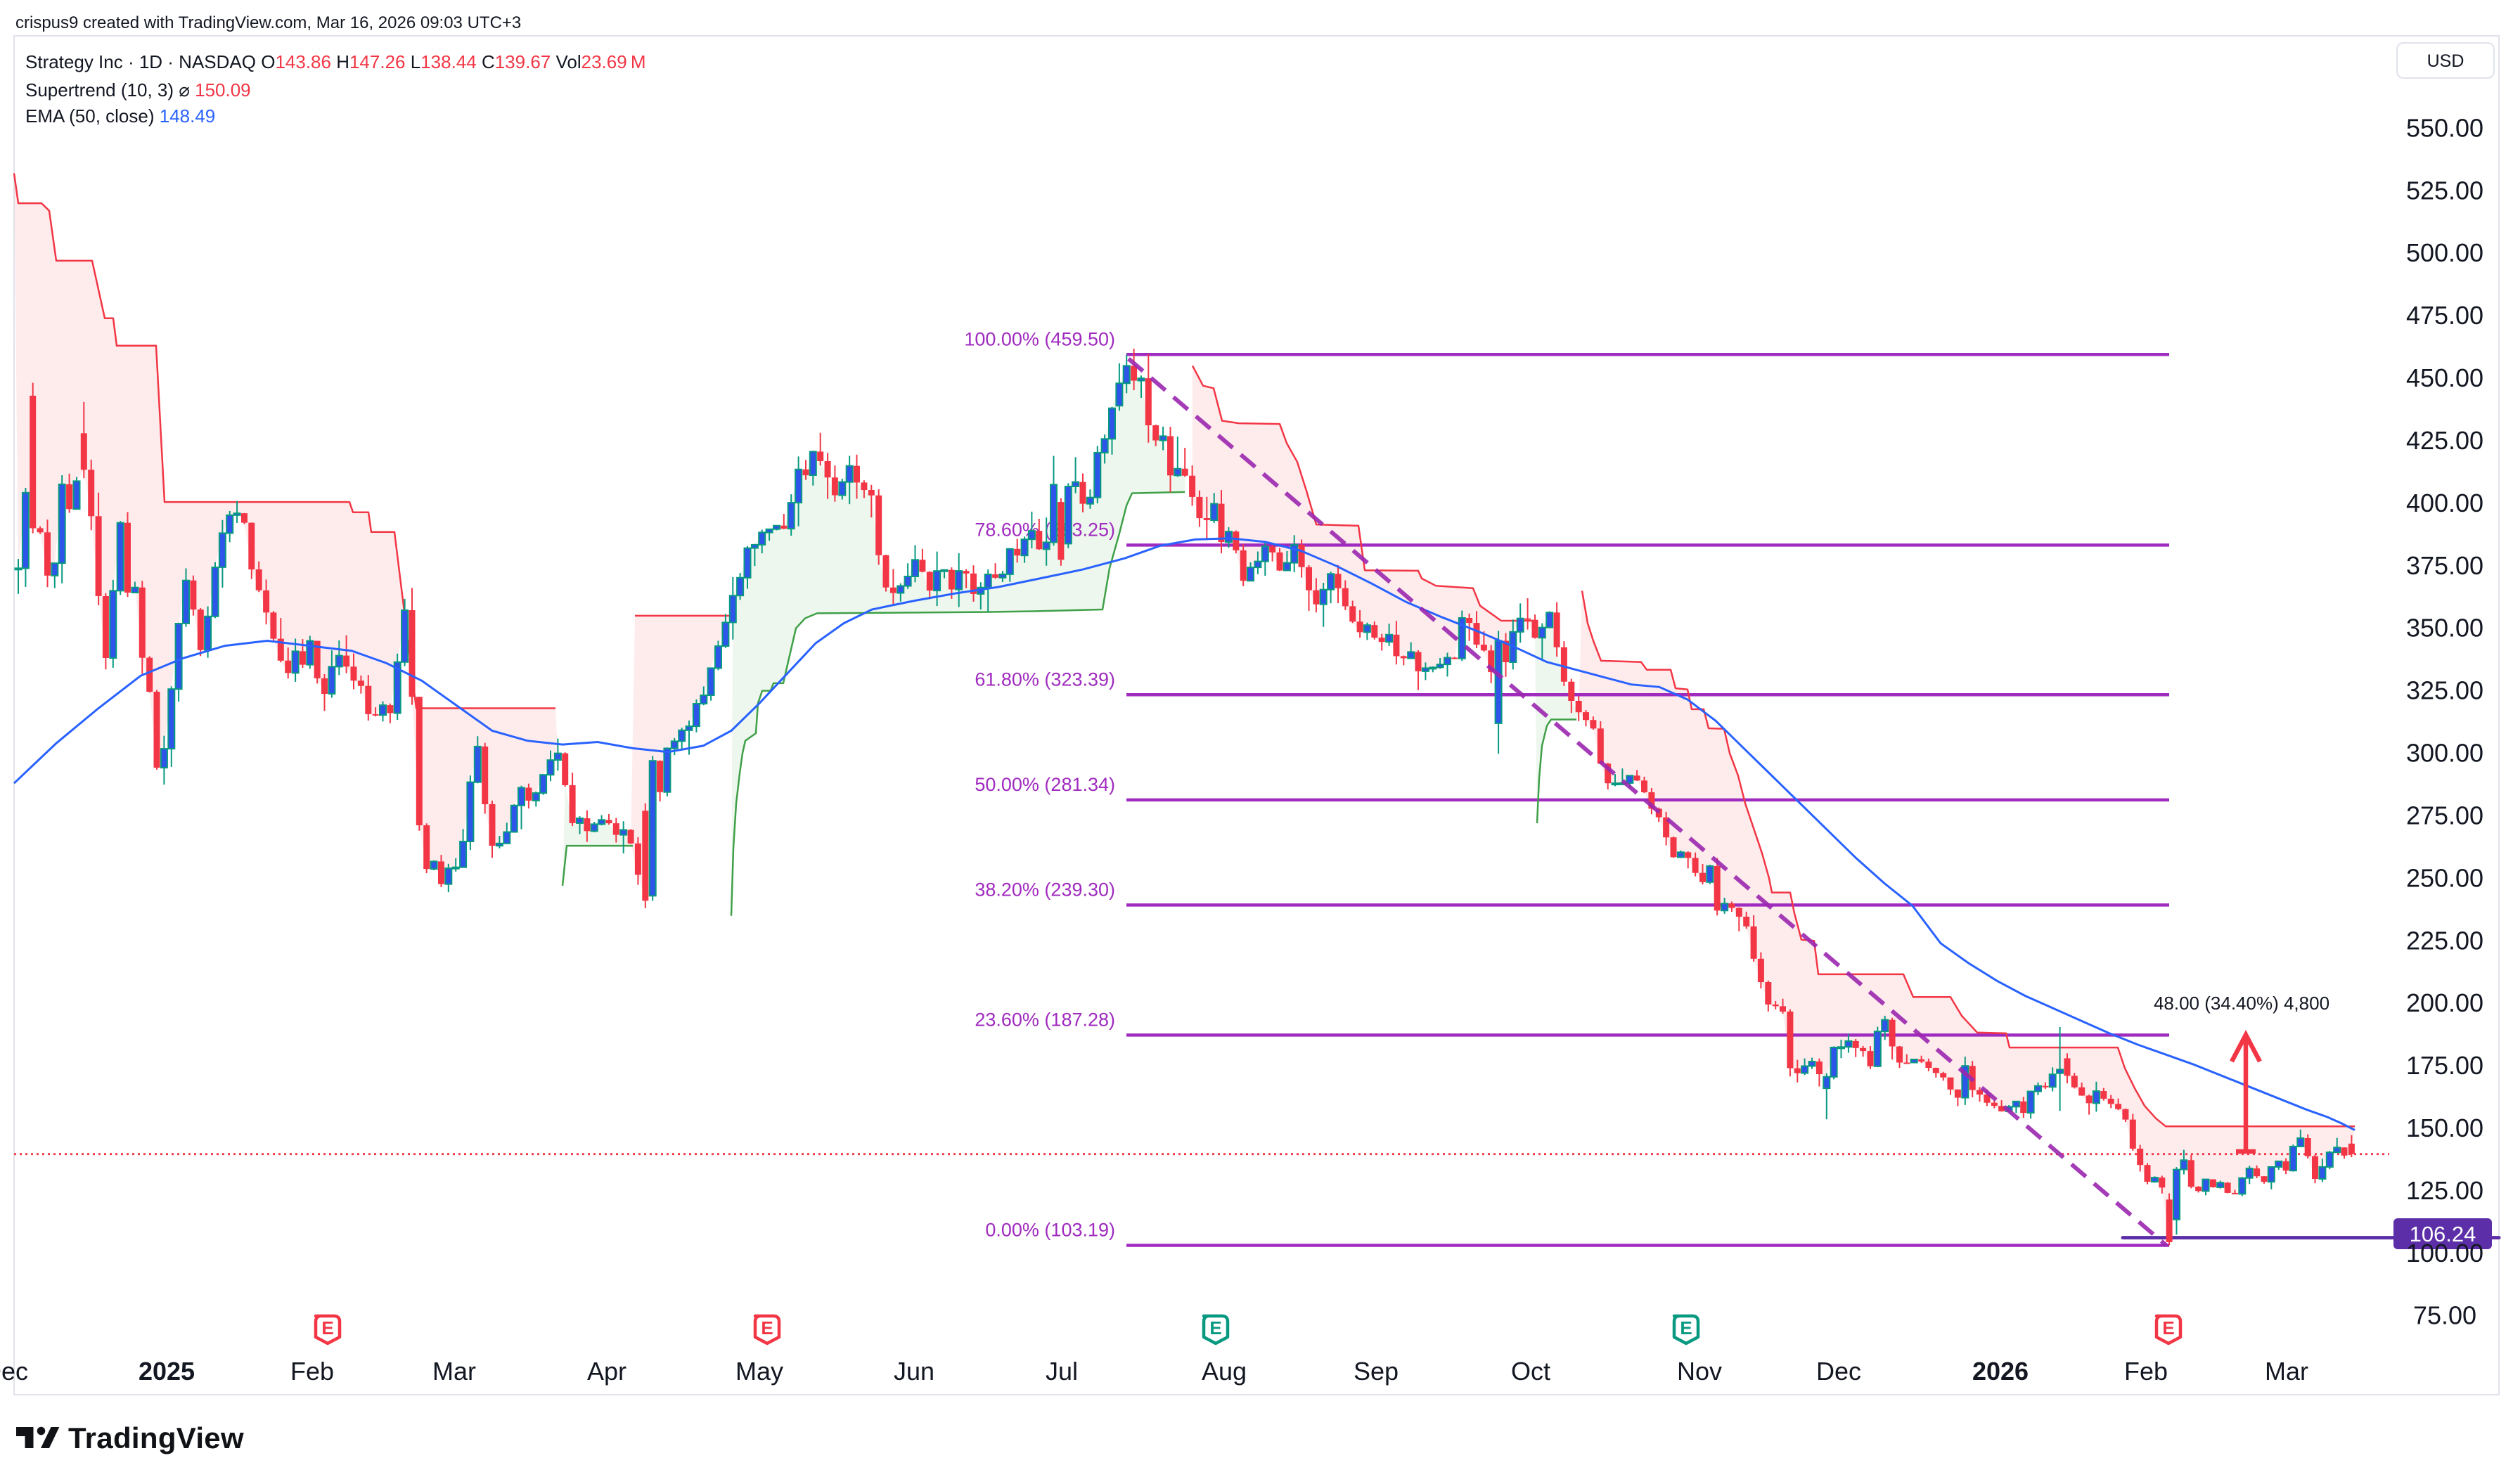 The width and height of the screenshot is (2513, 1484). I want to click on svg-text: Nov, so click(1699, 1371).